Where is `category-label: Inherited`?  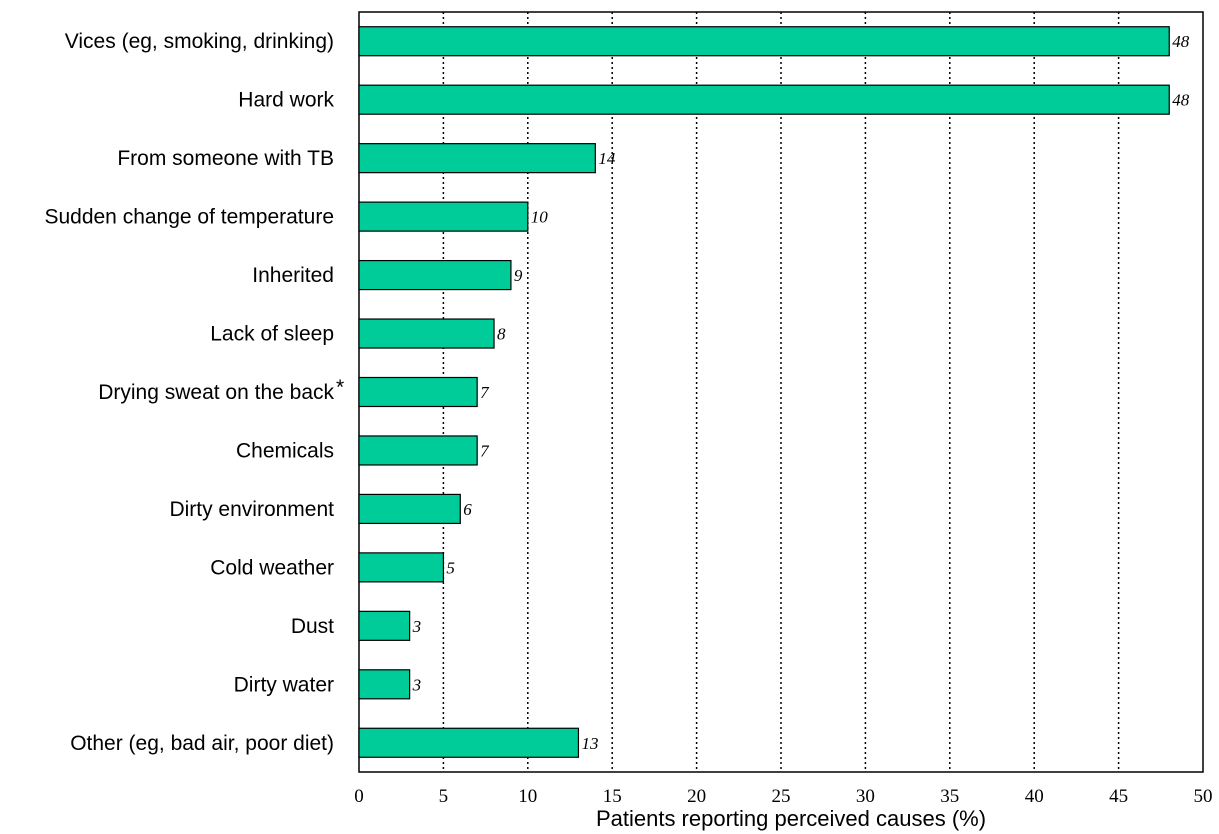
category-label: Inherited is located at coordinates (293, 275).